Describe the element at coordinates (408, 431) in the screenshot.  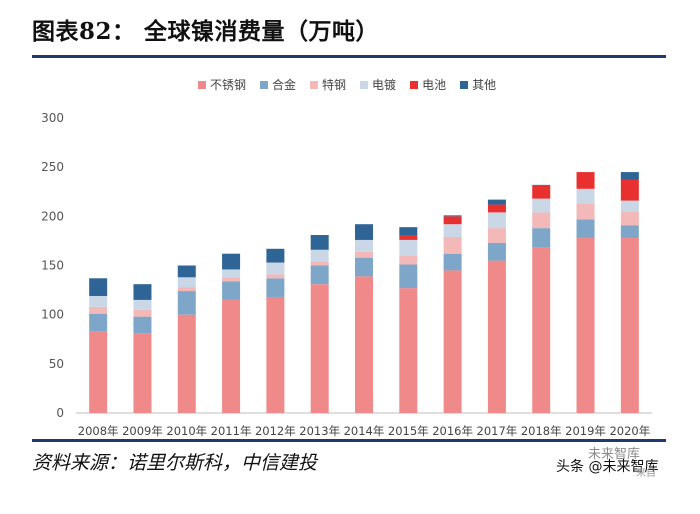
I see `x-tick-label: 2015年` at that location.